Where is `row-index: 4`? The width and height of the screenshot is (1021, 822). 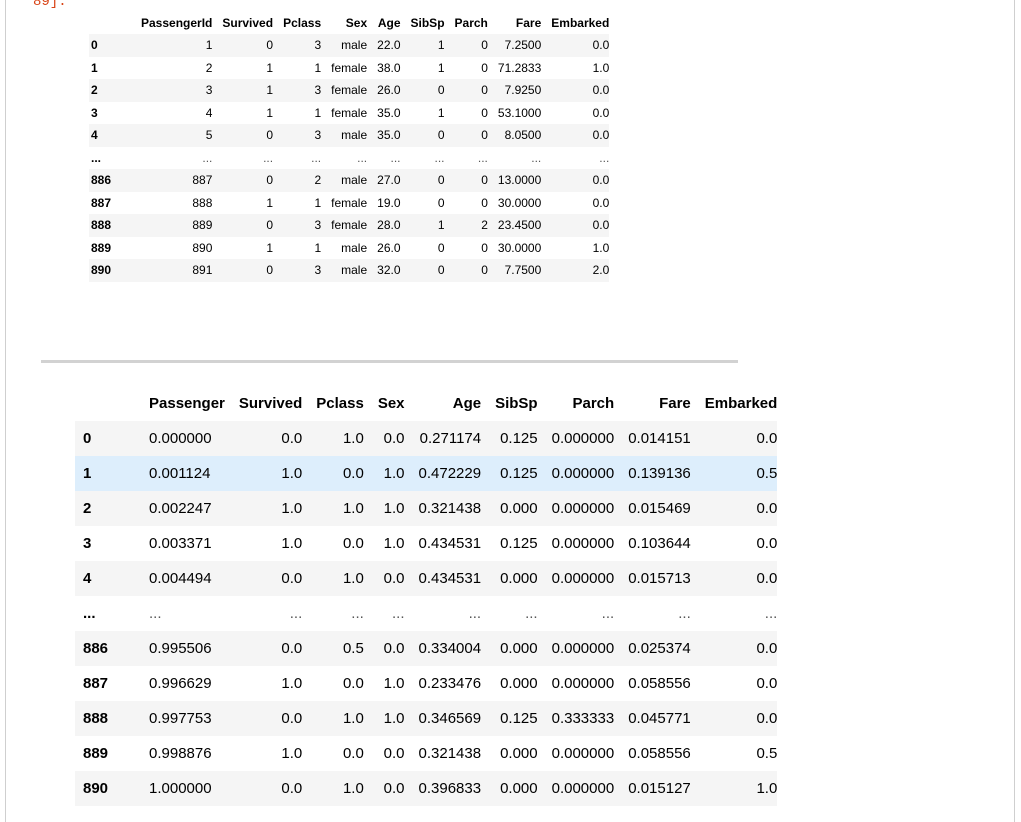 row-index: 4 is located at coordinates (87, 578).